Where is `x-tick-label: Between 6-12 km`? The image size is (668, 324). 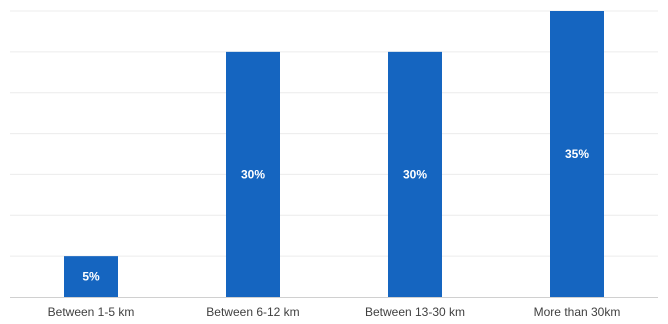 x-tick-label: Between 6-12 km is located at coordinates (252, 312).